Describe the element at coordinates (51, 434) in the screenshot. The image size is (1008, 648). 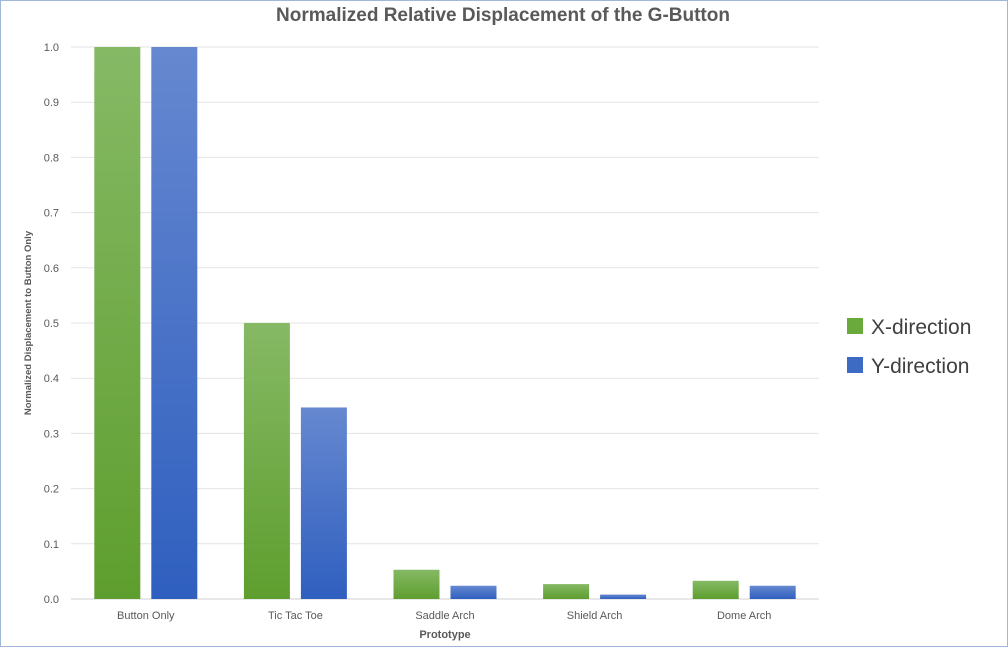
I see `y-tick-label: 0.3` at that location.